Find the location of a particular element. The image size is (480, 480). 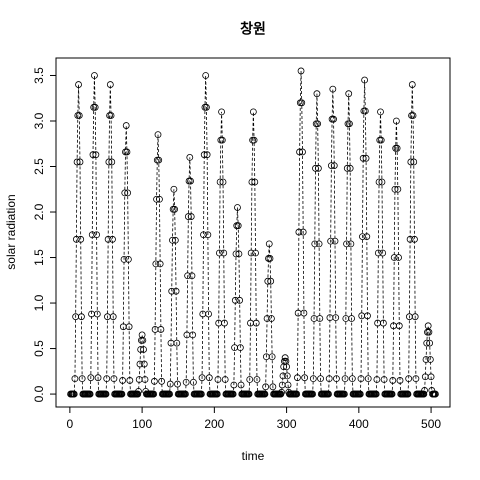

x-tick-label: 400 is located at coordinates (359, 424).